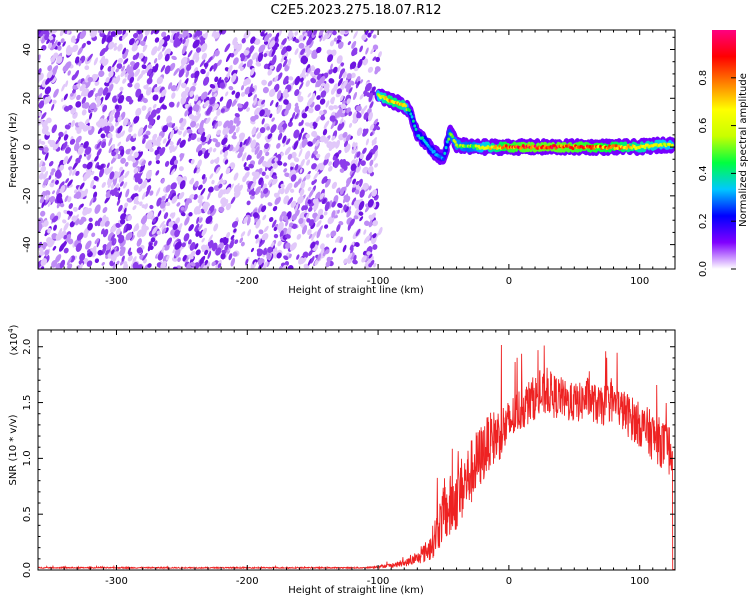 This screenshot has width=750, height=605. I want to click on y-tick-label: 1.0, so click(27, 458).